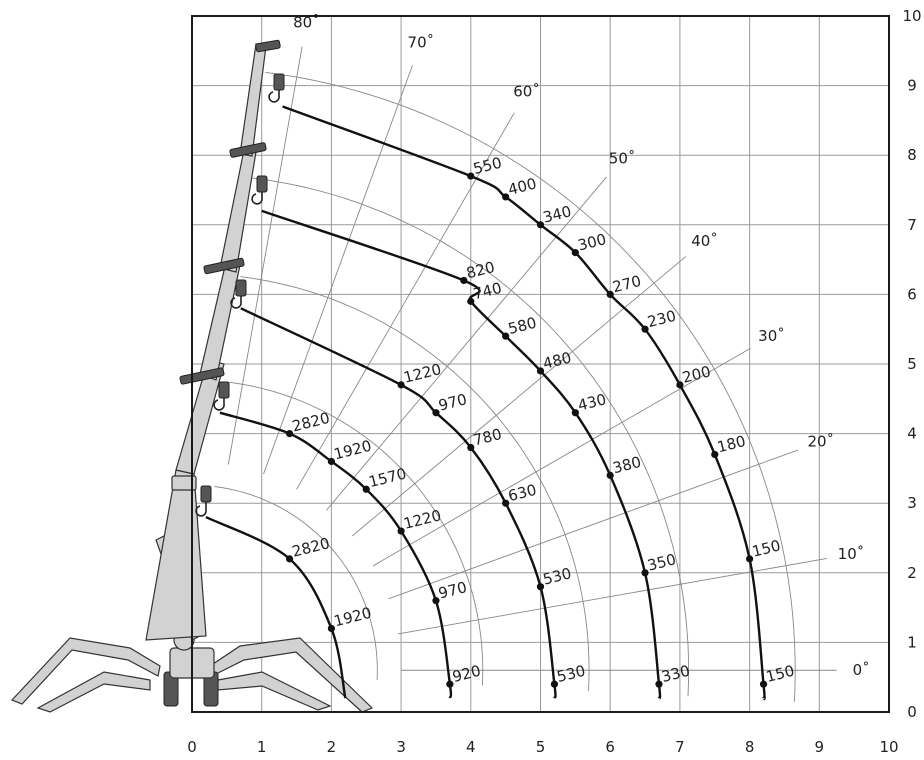 Image resolution: width=924 pixels, height=760 pixels. What do you see at coordinates (627, 284) in the screenshot?
I see `load-value-label: 270` at bounding box center [627, 284].